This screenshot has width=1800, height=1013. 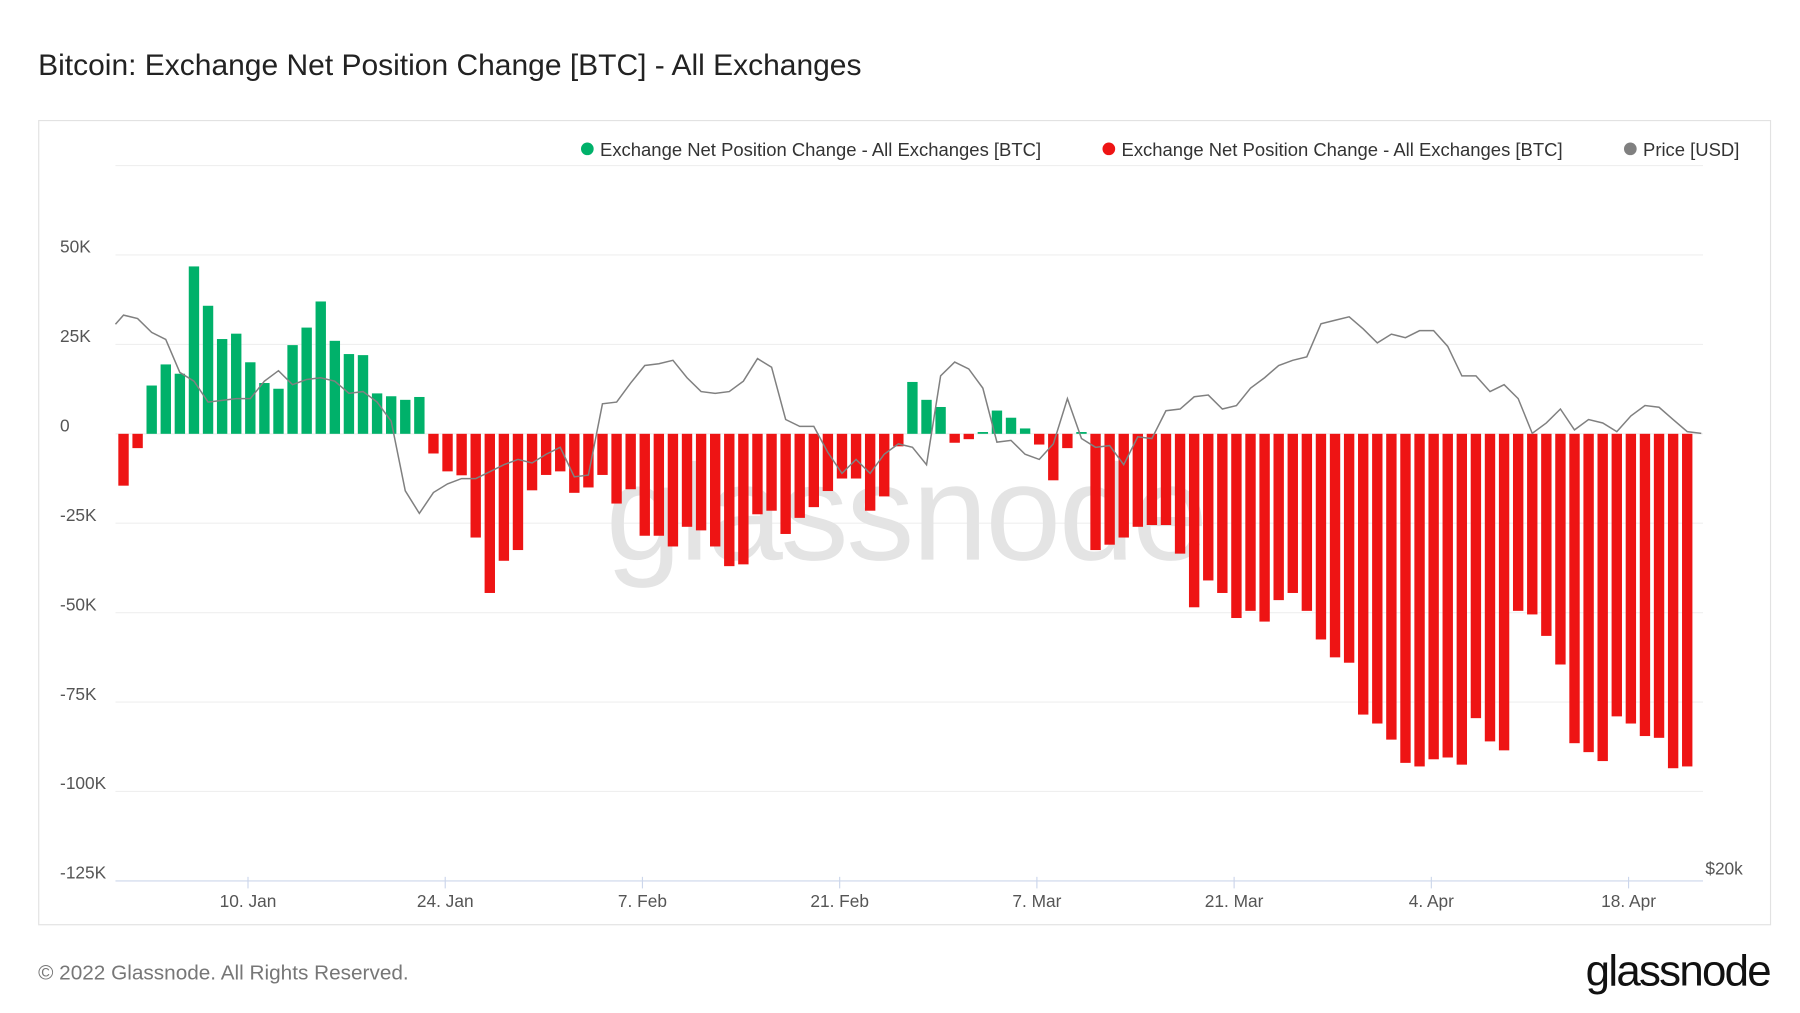 What do you see at coordinates (1679, 970) in the screenshot?
I see `glassnode-logo: glassnode` at bounding box center [1679, 970].